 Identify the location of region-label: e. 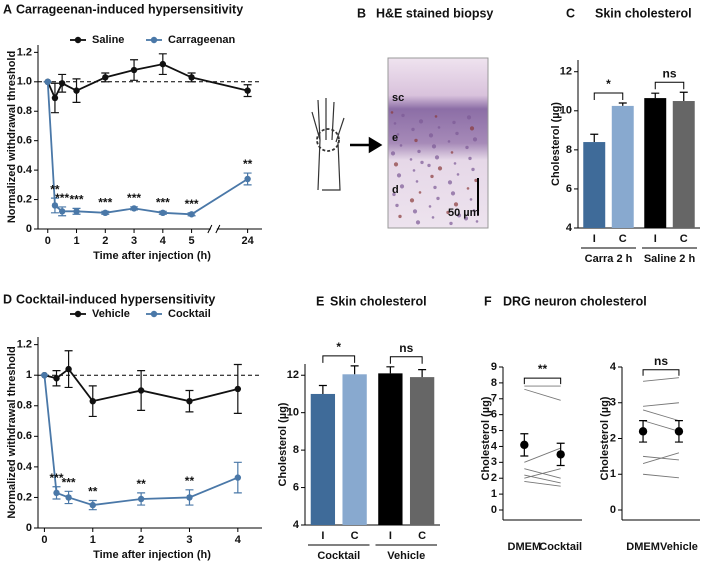
(395, 138).